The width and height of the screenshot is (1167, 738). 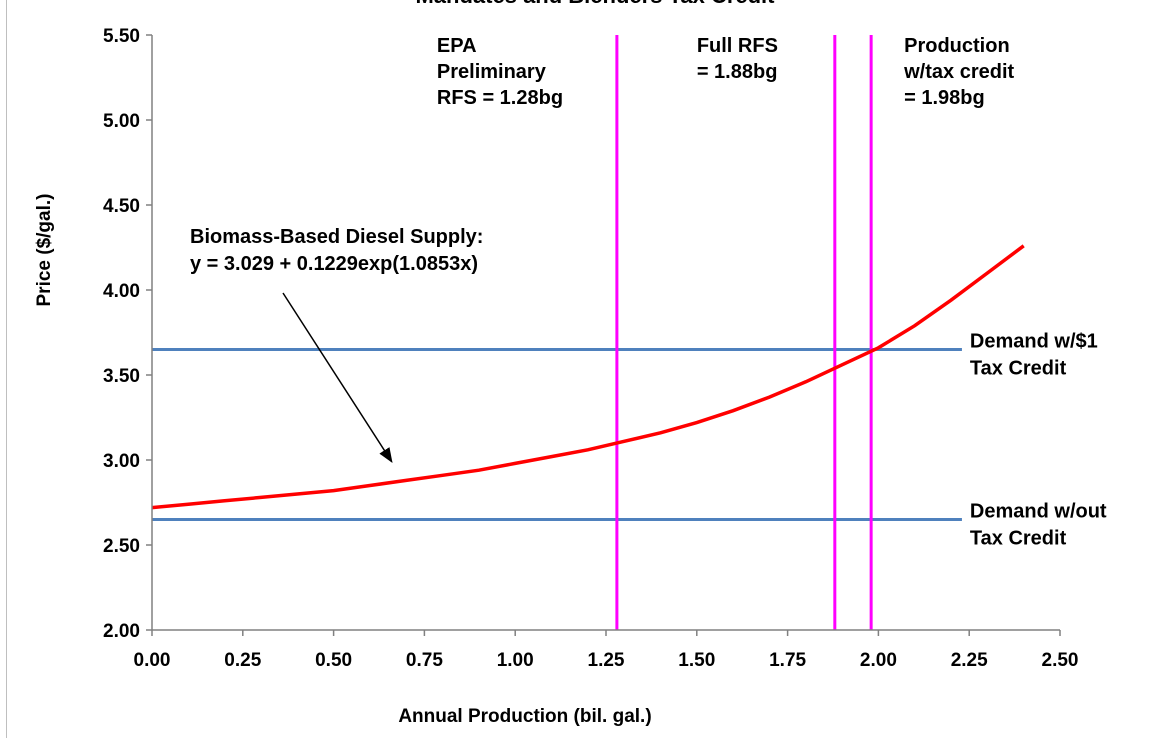 What do you see at coordinates (127, 334) in the screenshot?
I see `y-axis-ticks: 2.00 2.50 3.00 3.50 4.00 4.50 5.00 5.50` at bounding box center [127, 334].